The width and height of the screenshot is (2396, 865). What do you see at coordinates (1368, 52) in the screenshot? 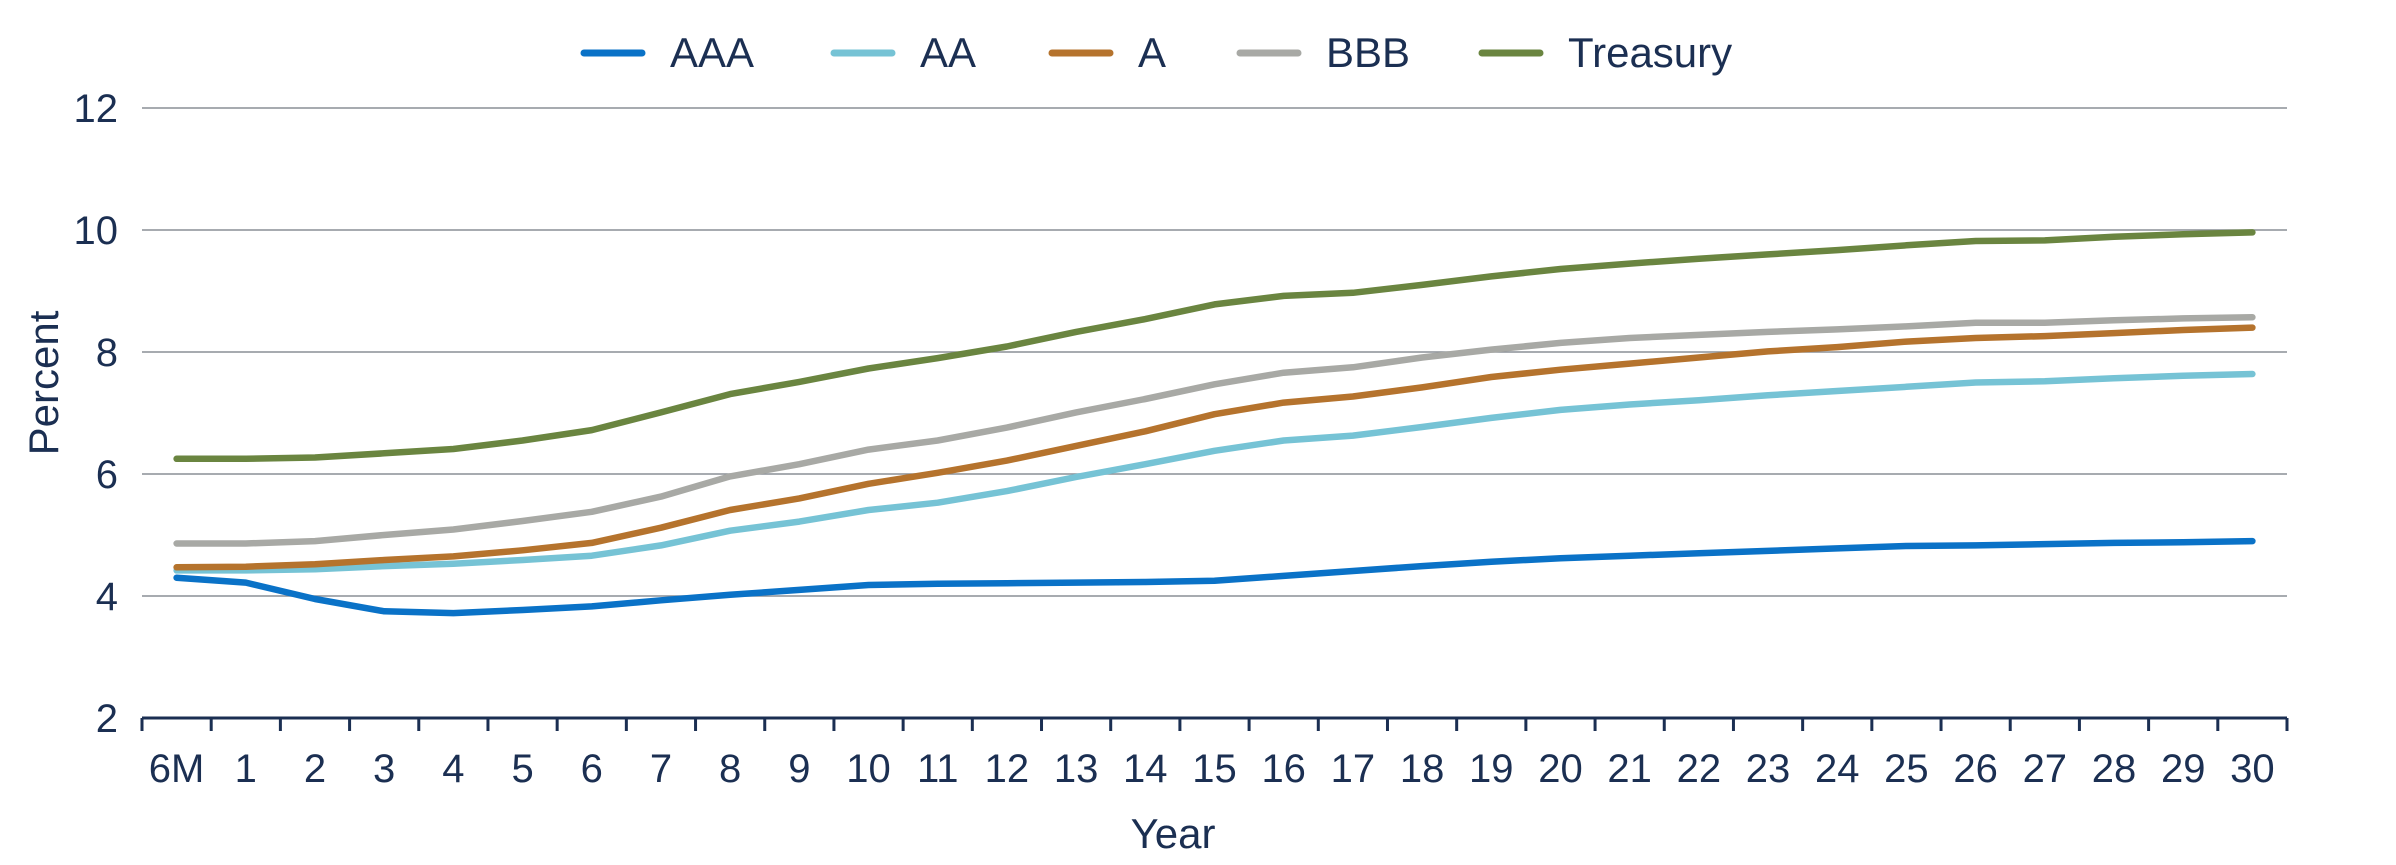
I see `legend-label: BBB` at bounding box center [1368, 52].